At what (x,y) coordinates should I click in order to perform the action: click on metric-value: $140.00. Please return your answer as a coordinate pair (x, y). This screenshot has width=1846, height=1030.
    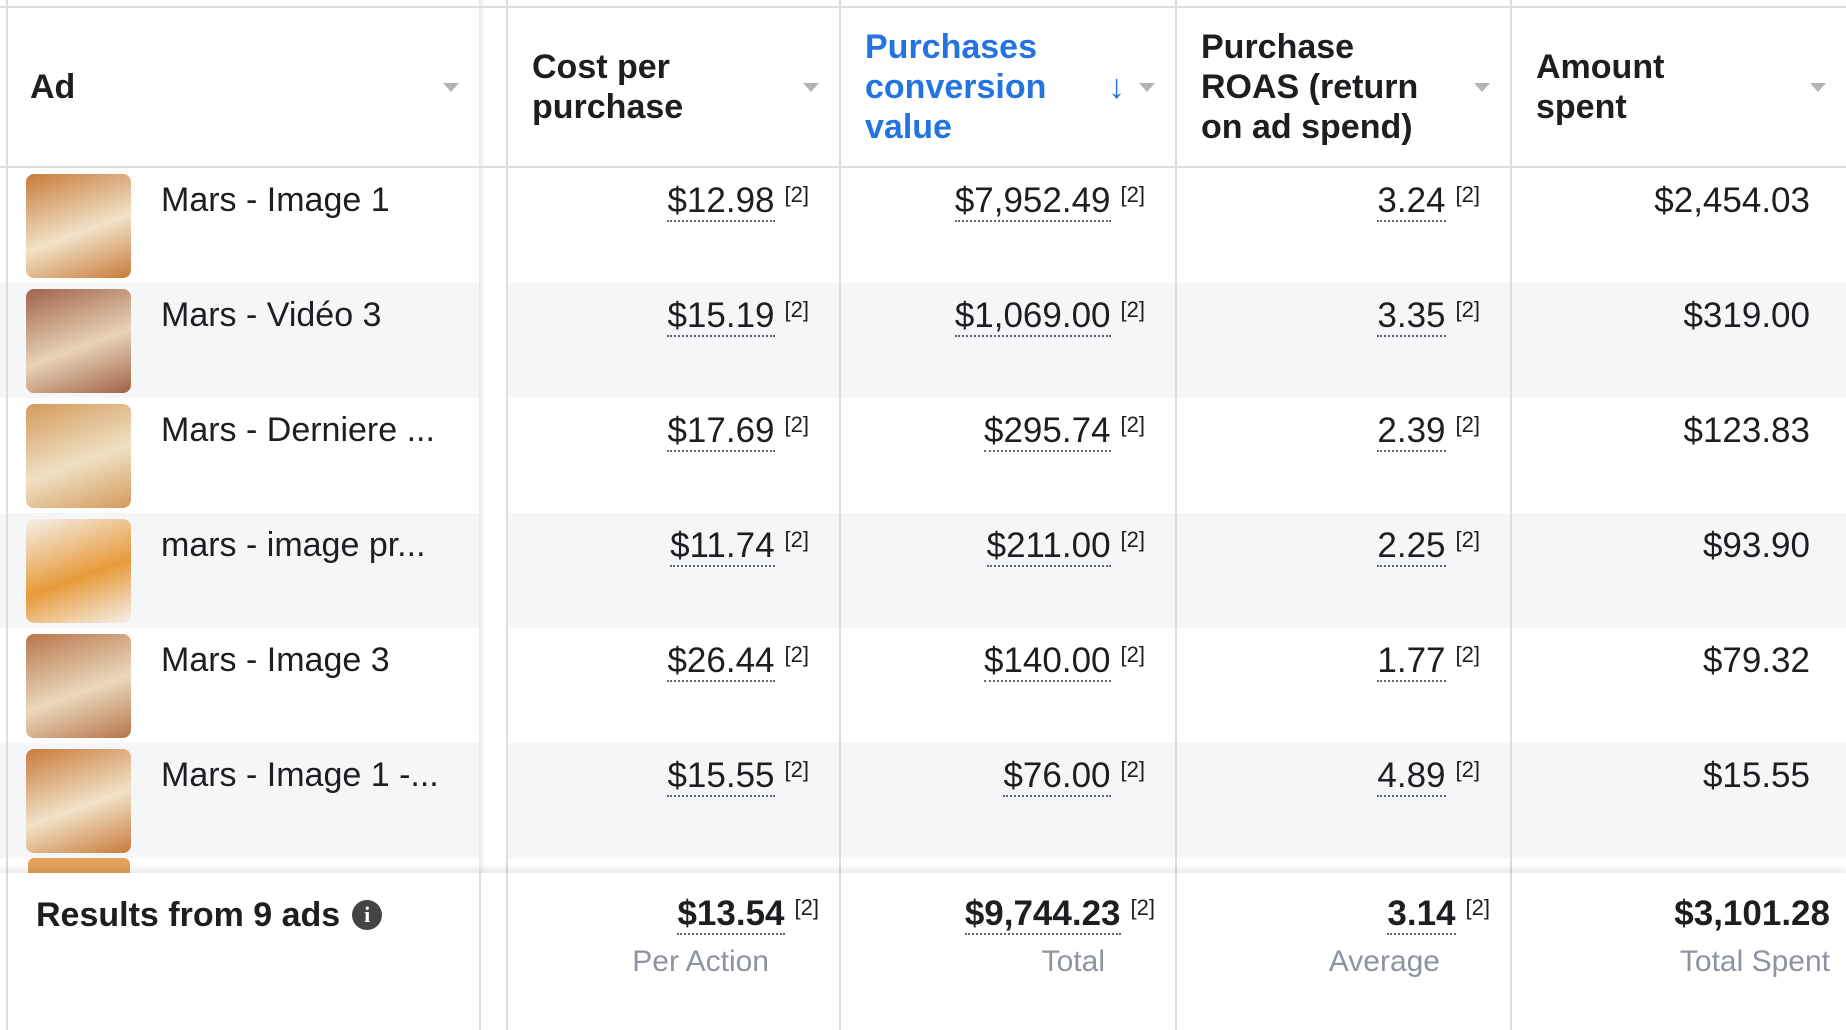
    Looking at the image, I should click on (1047, 661).